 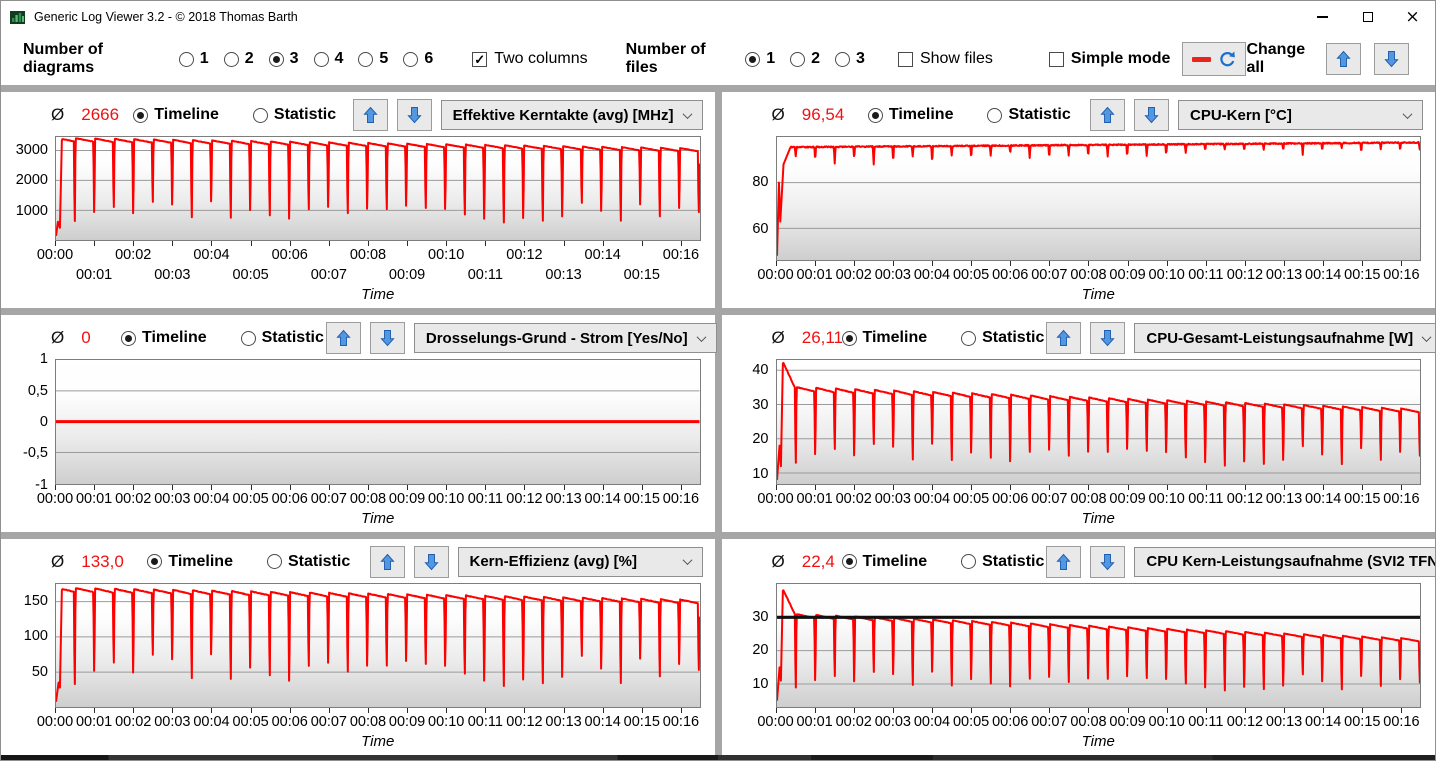 I want to click on diagram-count-option-1: 1, so click(x=193, y=59).